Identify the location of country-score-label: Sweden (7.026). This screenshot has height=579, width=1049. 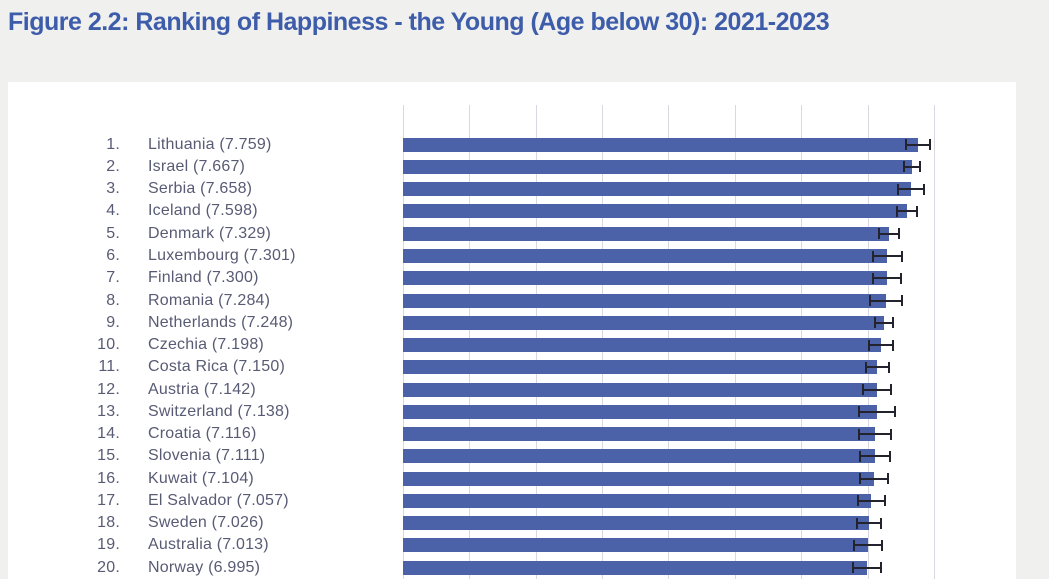
(206, 523).